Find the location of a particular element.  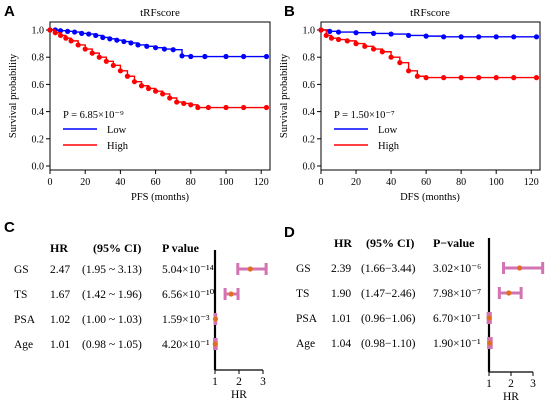

x-tick-label: 3 is located at coordinates (533, 384).